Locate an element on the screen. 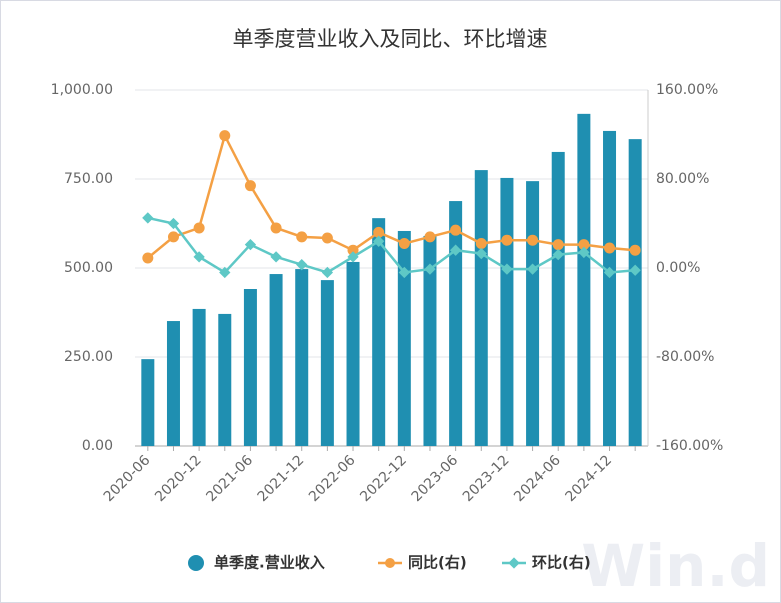 This screenshot has width=781, height=603. y2-tick-label: 80.00% is located at coordinates (682, 179).